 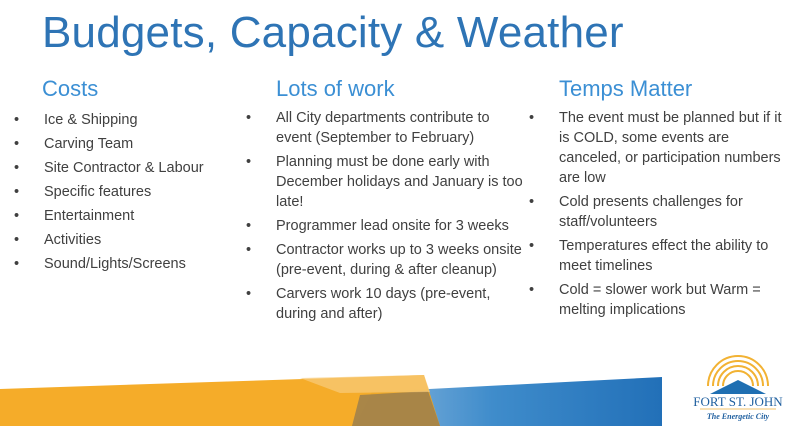 What do you see at coordinates (738, 386) in the screenshot?
I see `fort-st-john-logo: FORT ST. JOHN The Energetic City` at bounding box center [738, 386].